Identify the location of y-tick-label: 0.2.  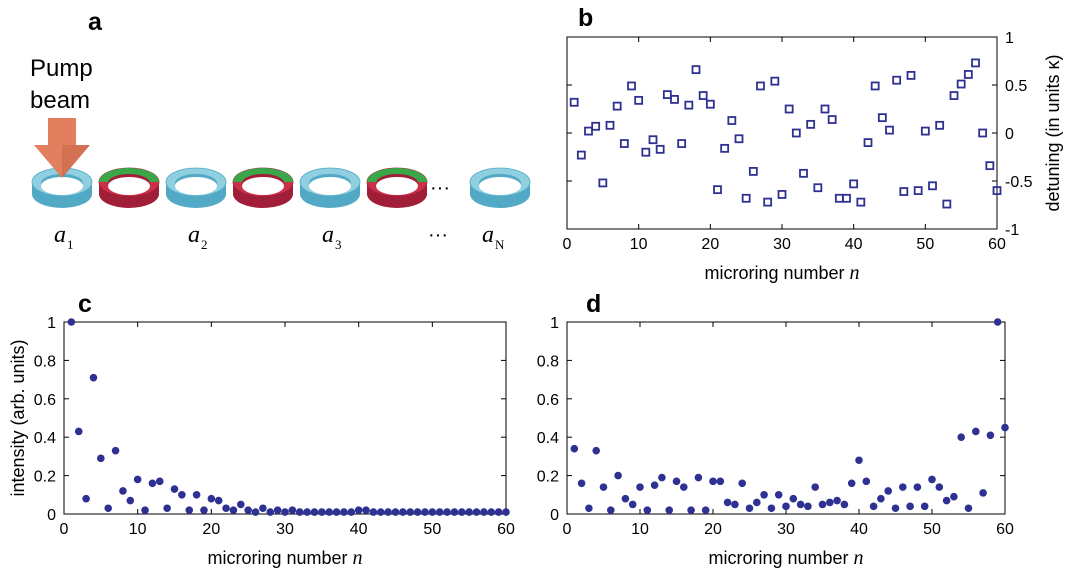
(45, 477).